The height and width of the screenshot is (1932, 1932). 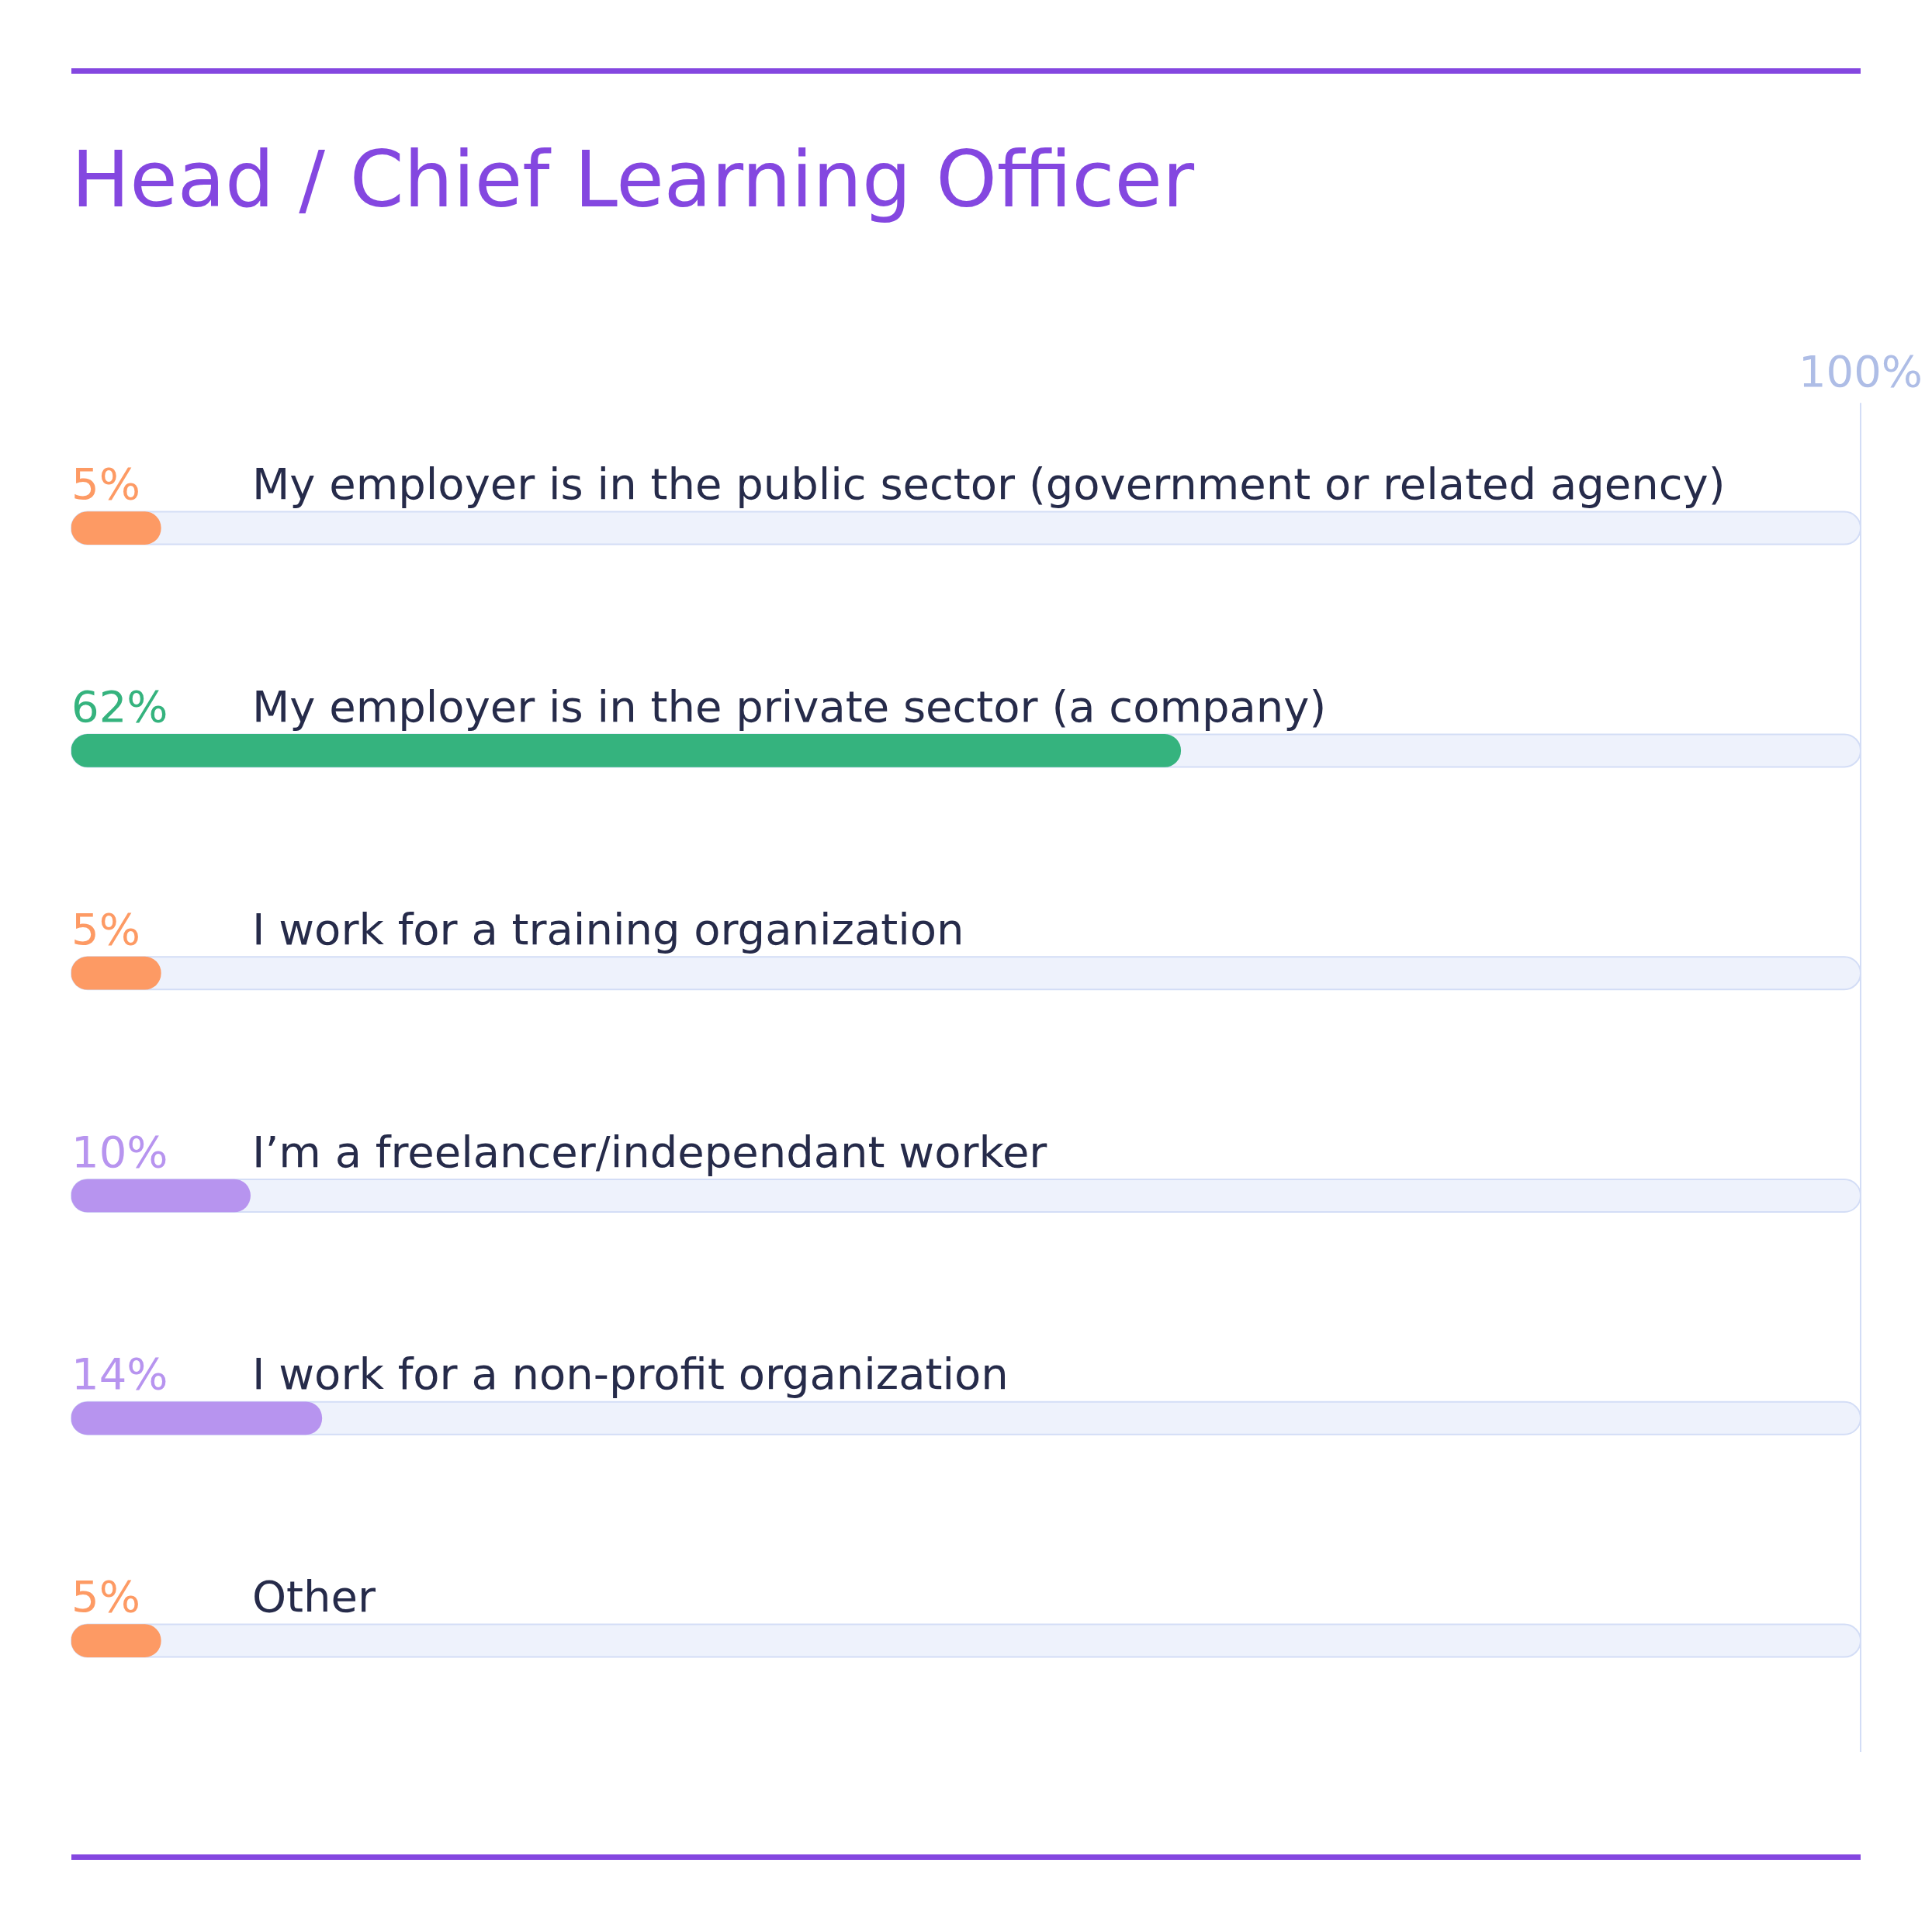 What do you see at coordinates (1861, 371) in the screenshot?
I see `x-tick-label: 100%` at bounding box center [1861, 371].